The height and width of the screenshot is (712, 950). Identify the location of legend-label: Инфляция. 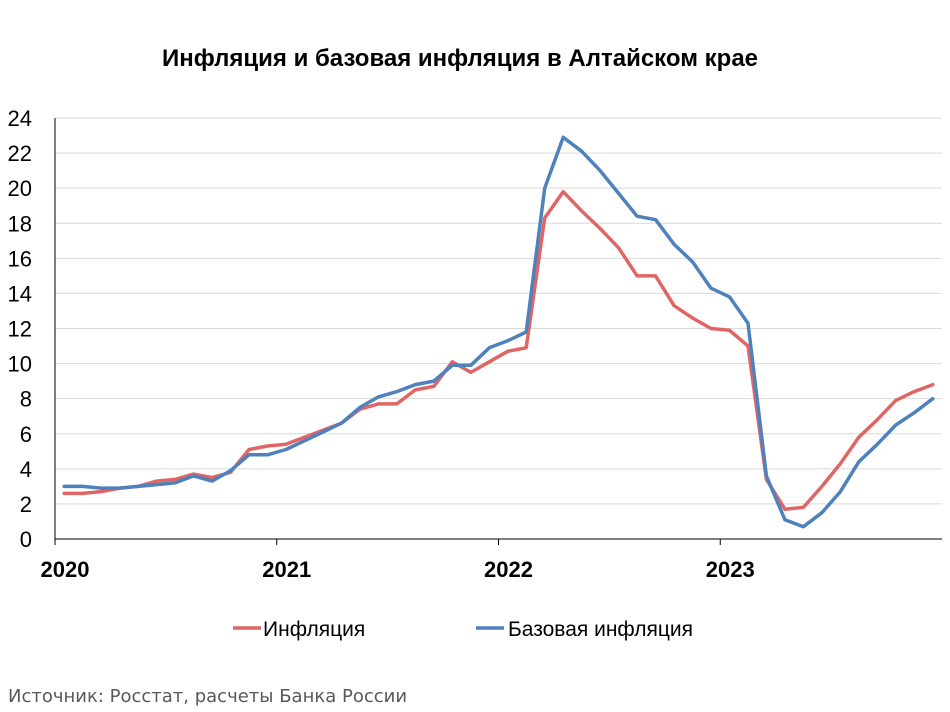
(314, 629).